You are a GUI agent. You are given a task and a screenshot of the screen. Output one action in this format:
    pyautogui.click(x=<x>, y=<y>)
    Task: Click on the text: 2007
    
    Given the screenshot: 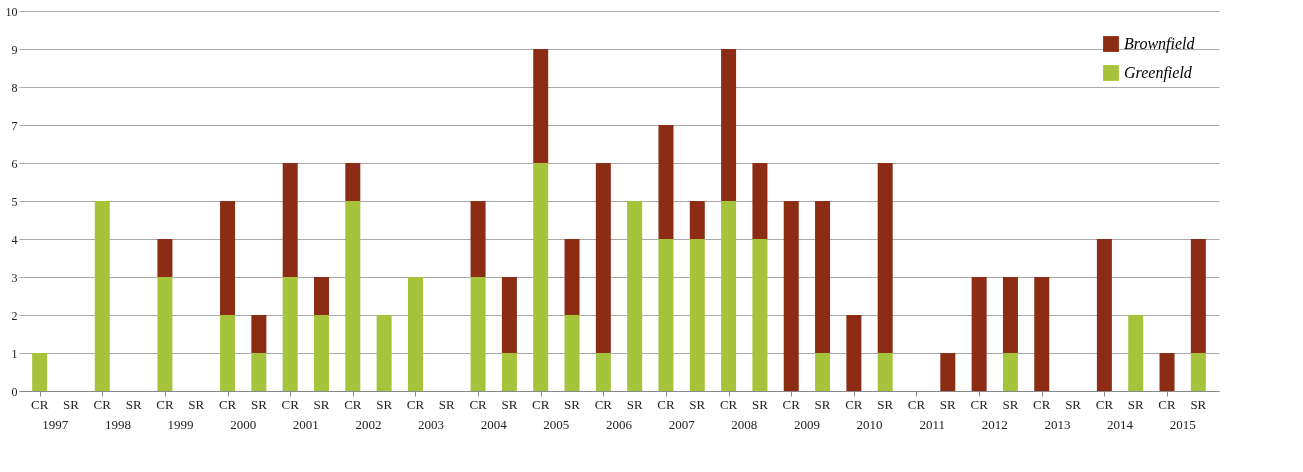 What is the action you would take?
    pyautogui.click(x=682, y=424)
    